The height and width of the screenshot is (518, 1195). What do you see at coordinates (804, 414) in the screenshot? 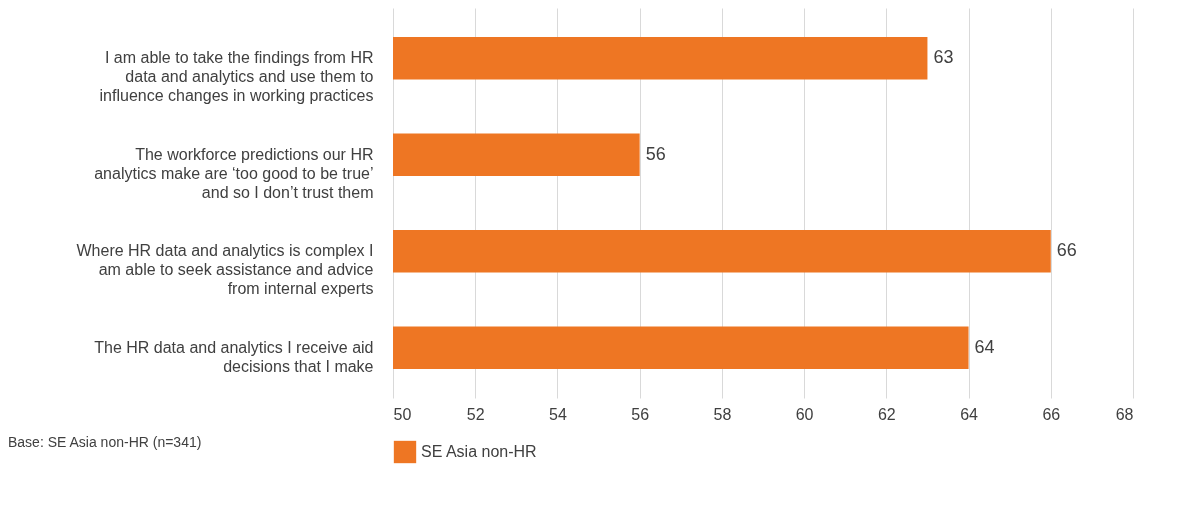
I see `x-tick-label: 60` at bounding box center [804, 414].